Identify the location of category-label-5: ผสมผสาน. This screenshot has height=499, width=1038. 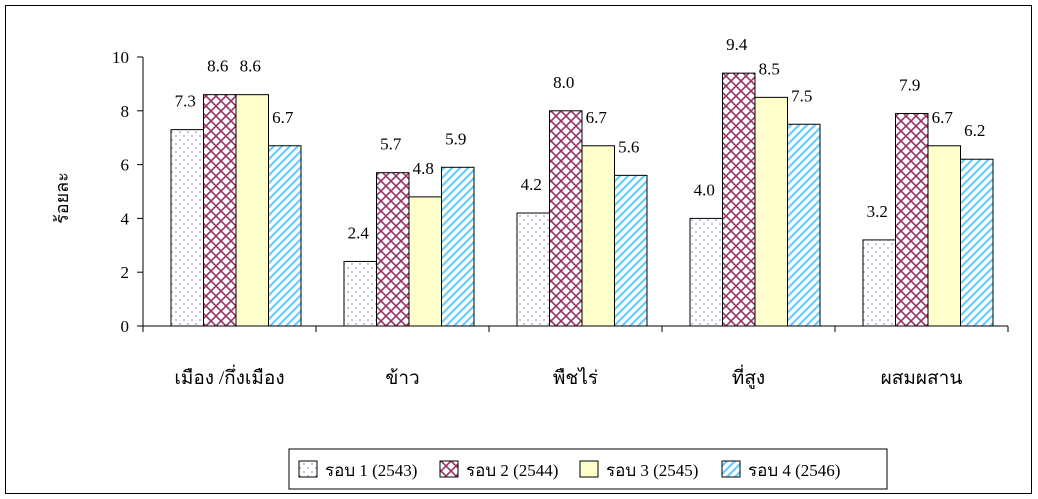
(922, 378).